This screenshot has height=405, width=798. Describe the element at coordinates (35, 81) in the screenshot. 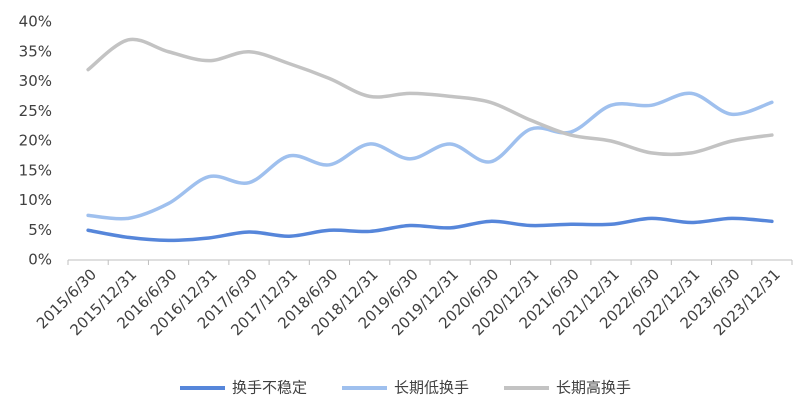

I see `y-tick-label: 30%` at that location.